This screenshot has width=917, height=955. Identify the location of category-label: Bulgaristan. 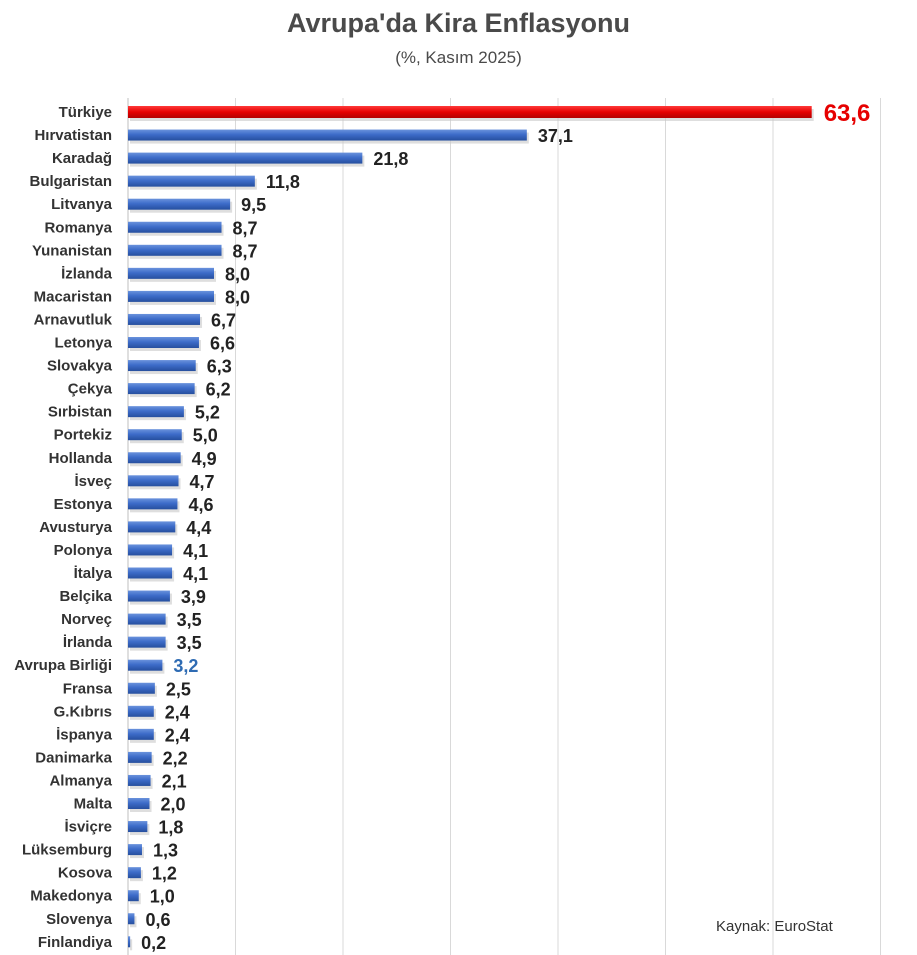
(70, 181).